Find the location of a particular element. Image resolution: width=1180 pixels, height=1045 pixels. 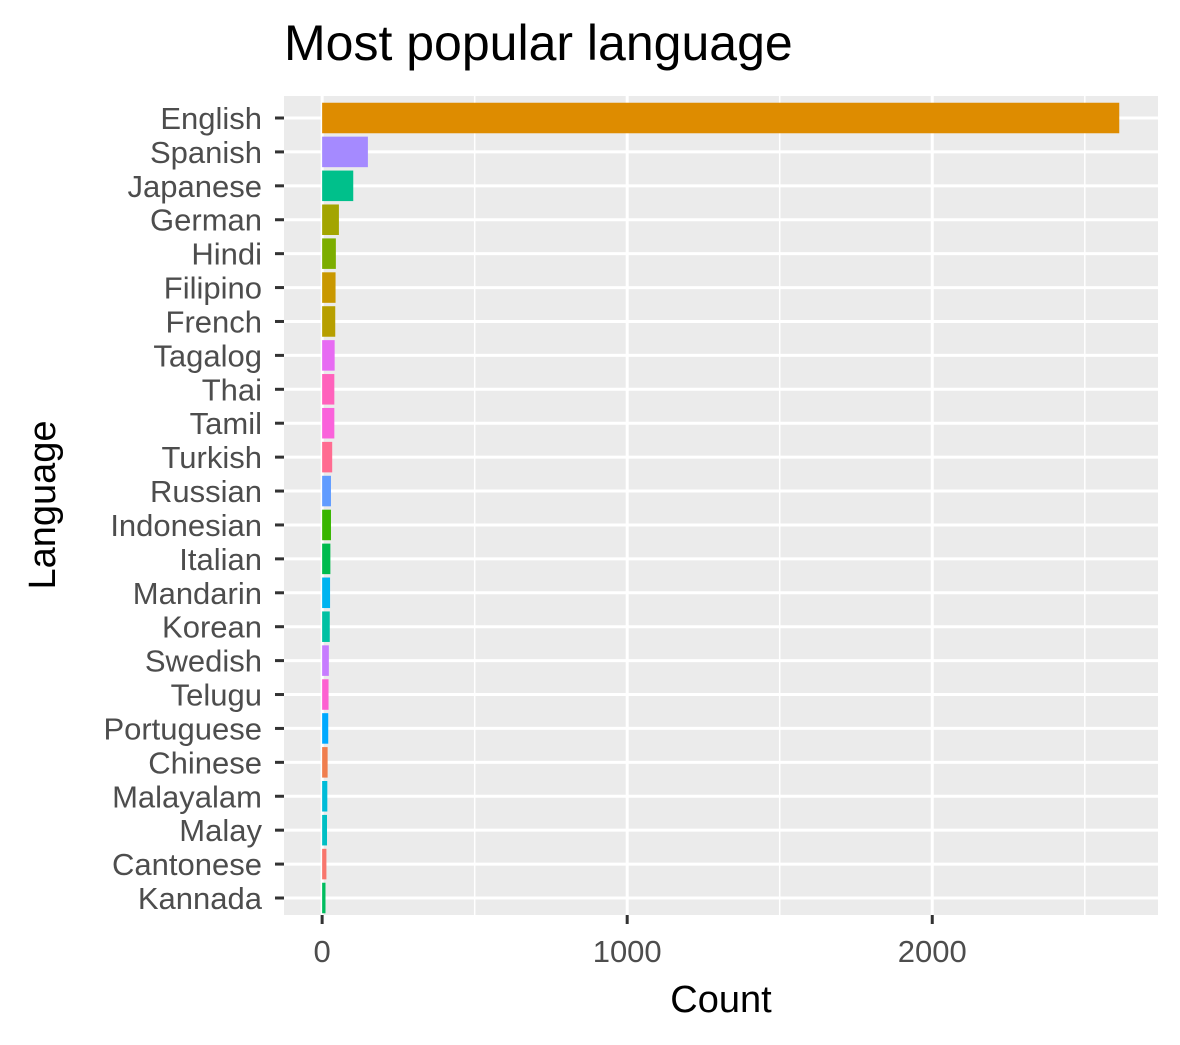

bar-turkish is located at coordinates (327, 457).